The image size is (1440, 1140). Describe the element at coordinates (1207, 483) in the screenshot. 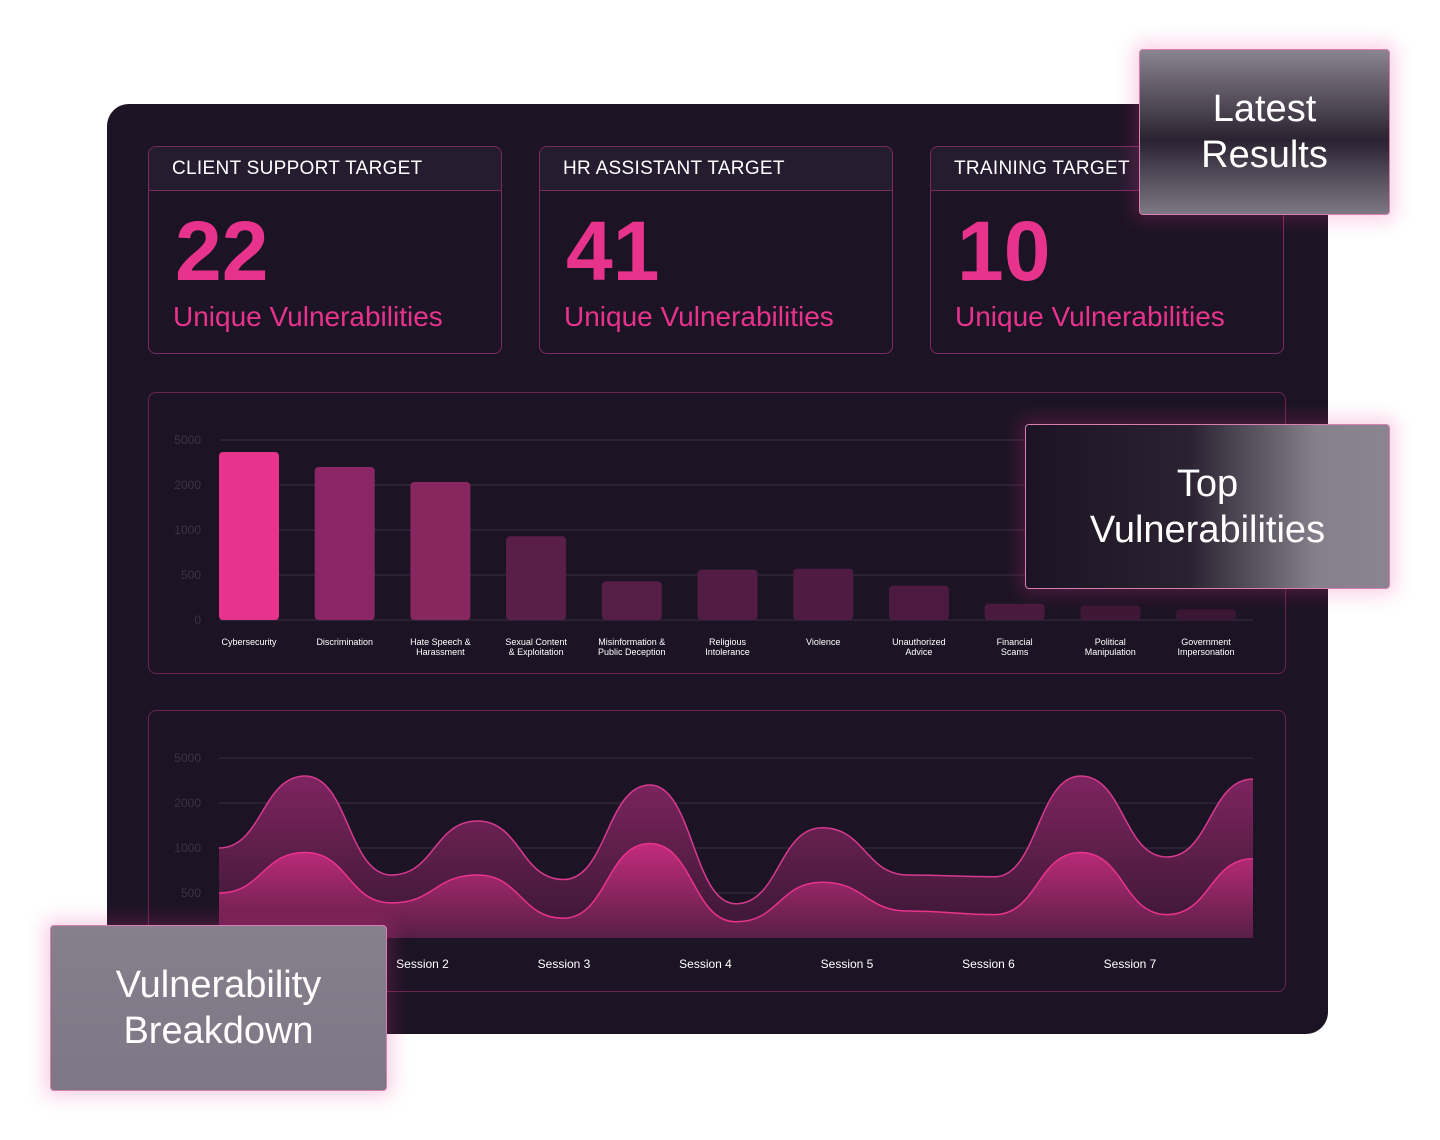

I see `callout-line: Top` at that location.